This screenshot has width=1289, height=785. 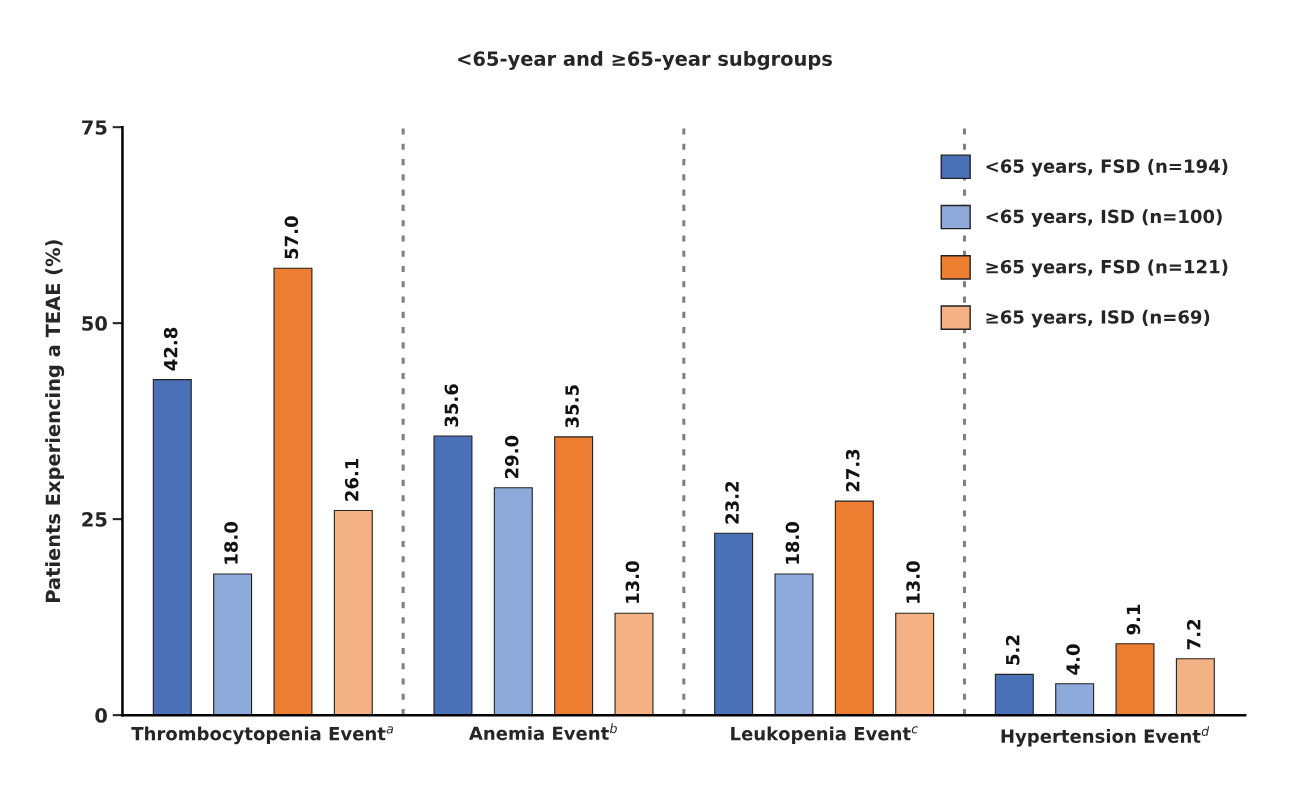 What do you see at coordinates (542, 732) in the screenshot?
I see `x-tick-label: Anemia Event$^{b}$` at bounding box center [542, 732].